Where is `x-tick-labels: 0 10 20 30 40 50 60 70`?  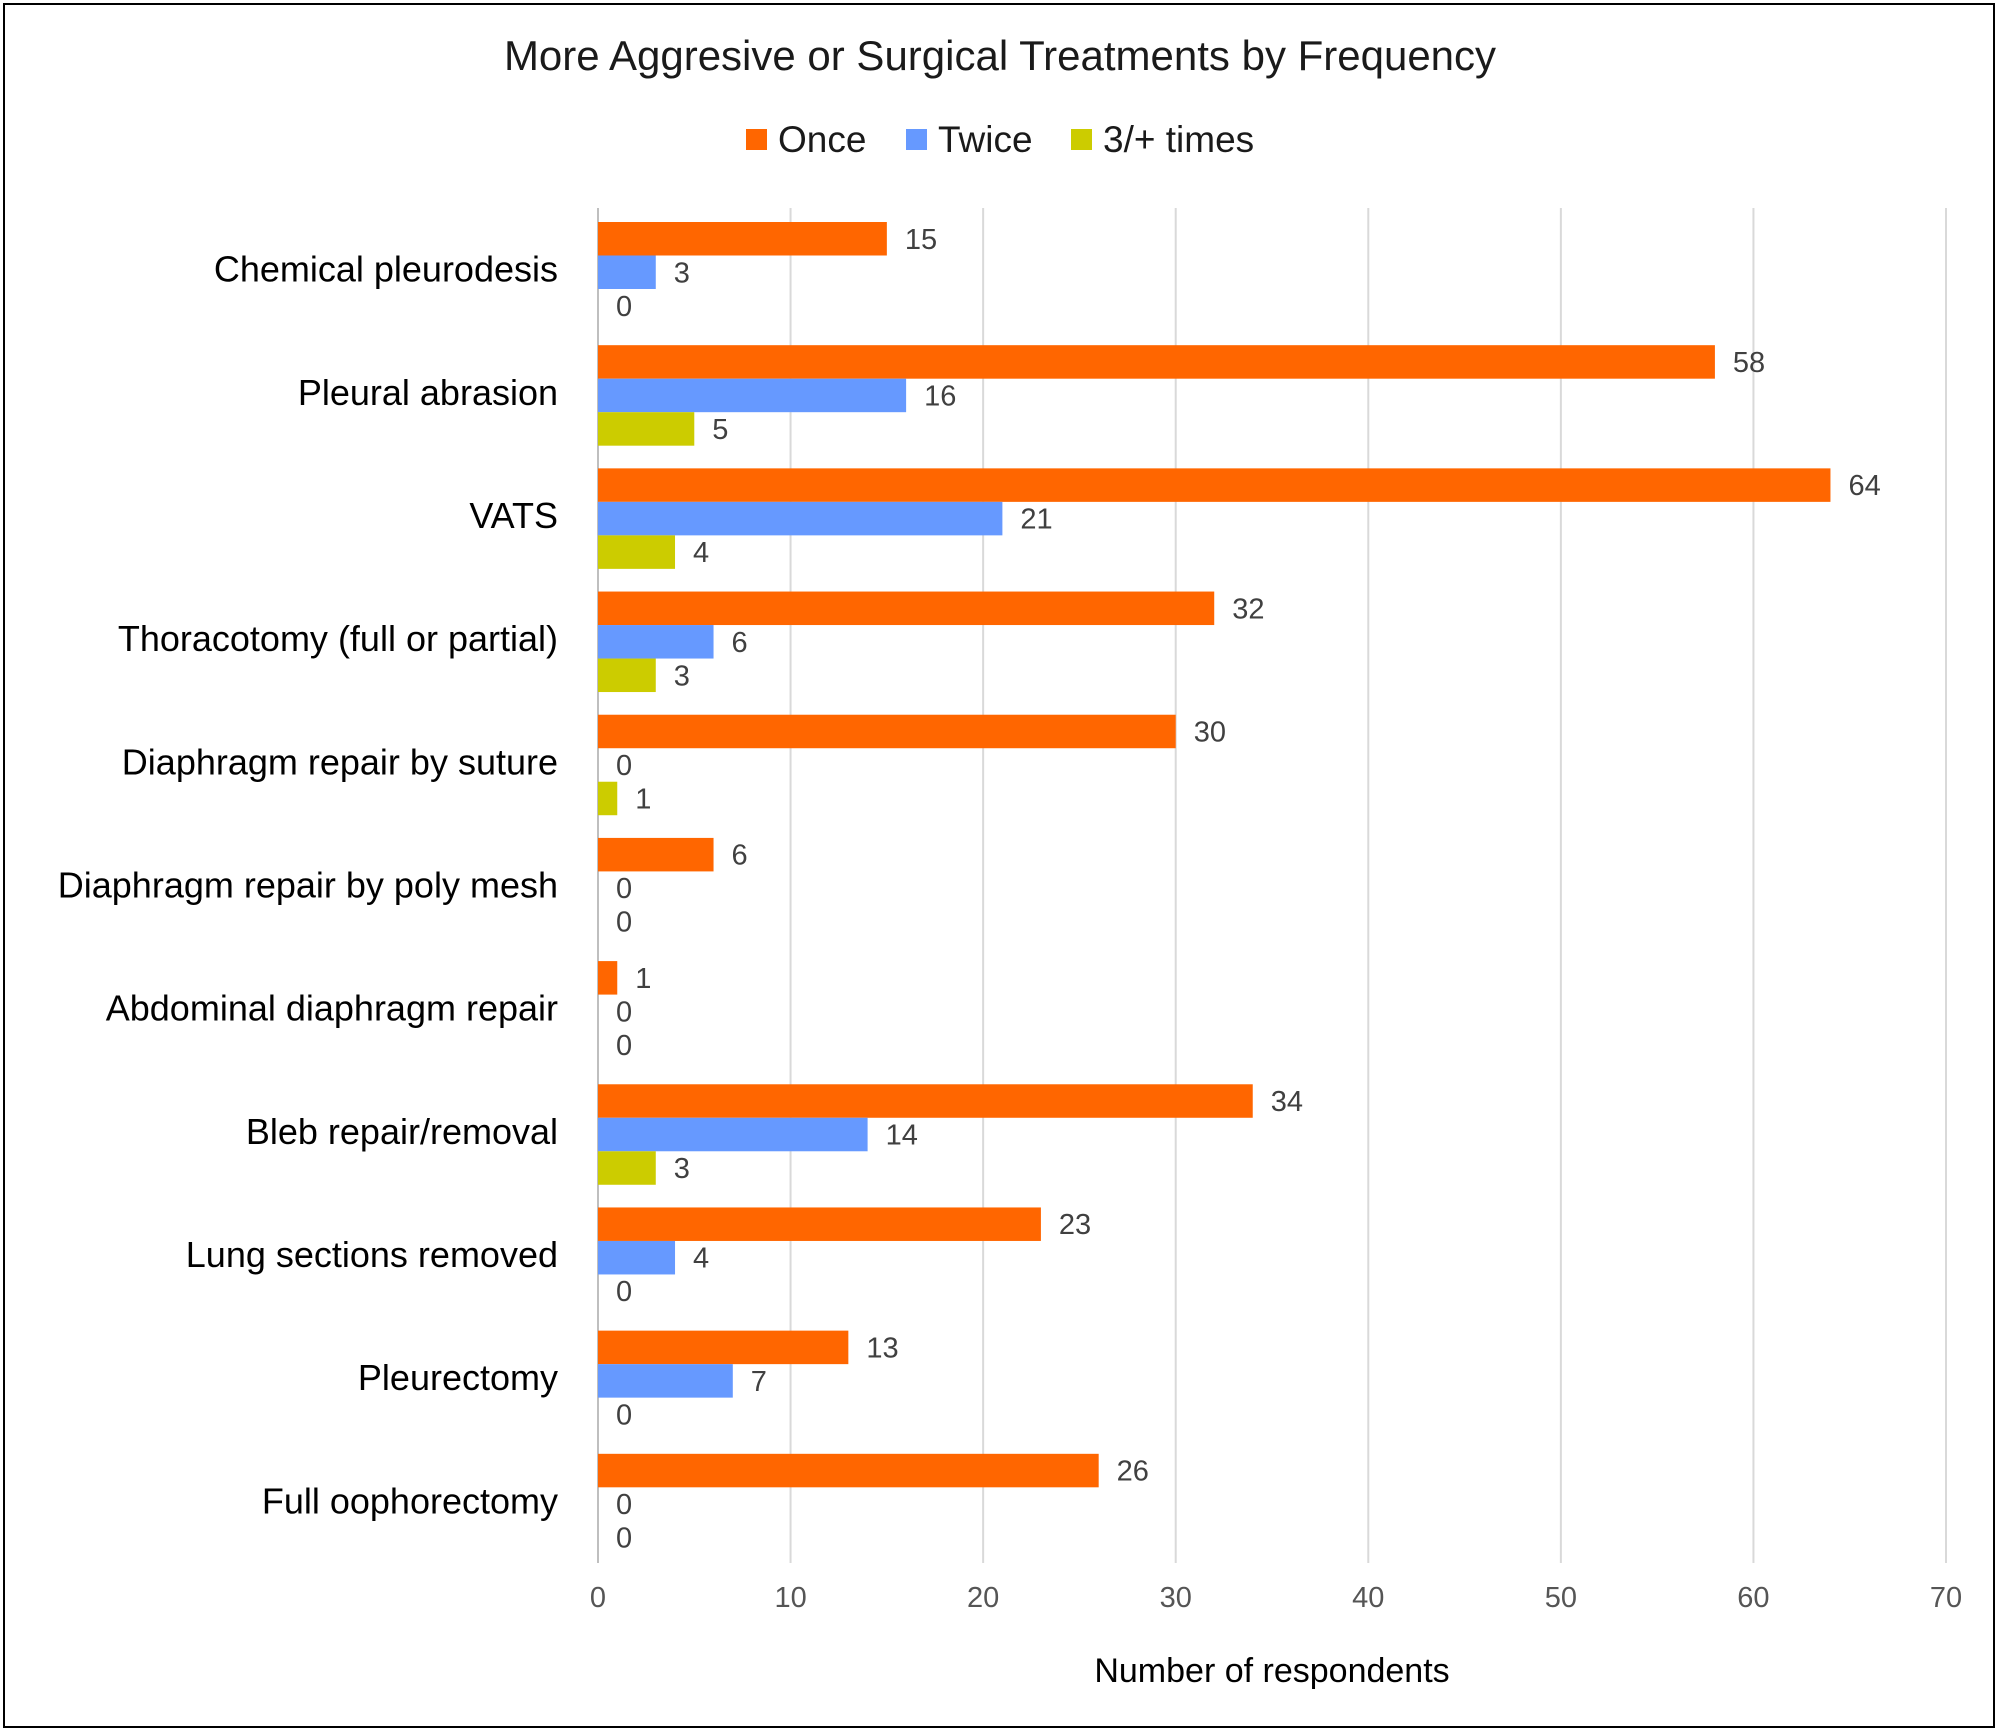
x-tick-labels: 0 10 20 30 40 50 60 70 is located at coordinates (1276, 1598).